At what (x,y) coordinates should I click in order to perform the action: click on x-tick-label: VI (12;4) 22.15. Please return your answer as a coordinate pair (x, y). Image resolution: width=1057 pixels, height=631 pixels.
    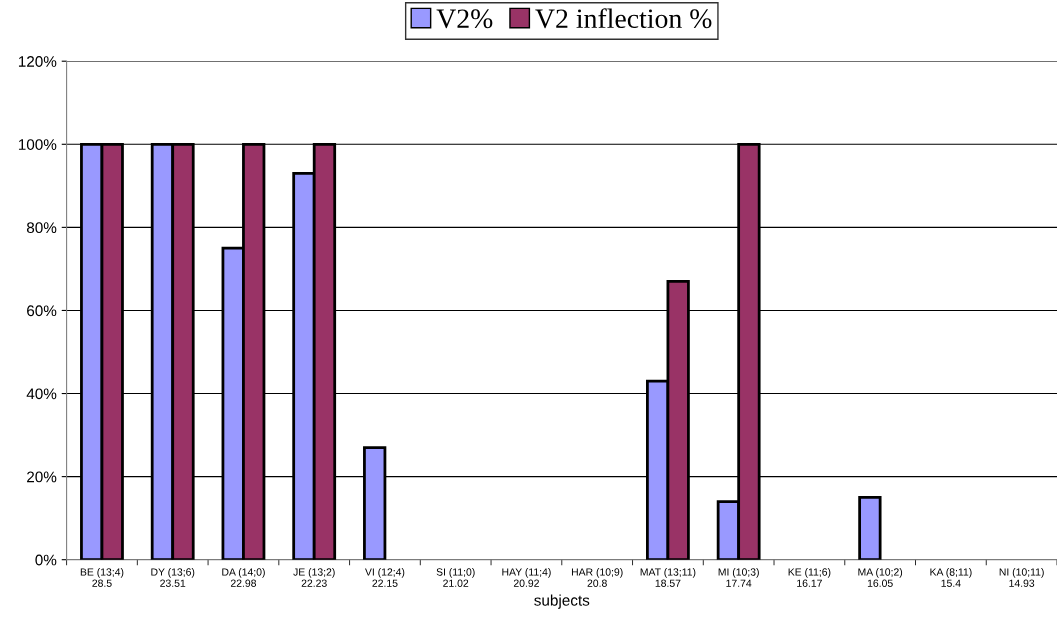
    Looking at the image, I should click on (385, 577).